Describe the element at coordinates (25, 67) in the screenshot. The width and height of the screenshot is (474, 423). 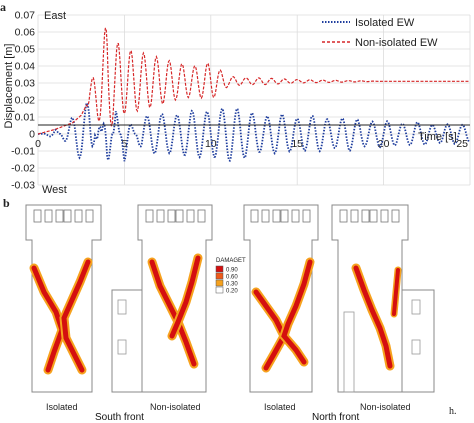
I see `y-tick-label: 0.04` at that location.